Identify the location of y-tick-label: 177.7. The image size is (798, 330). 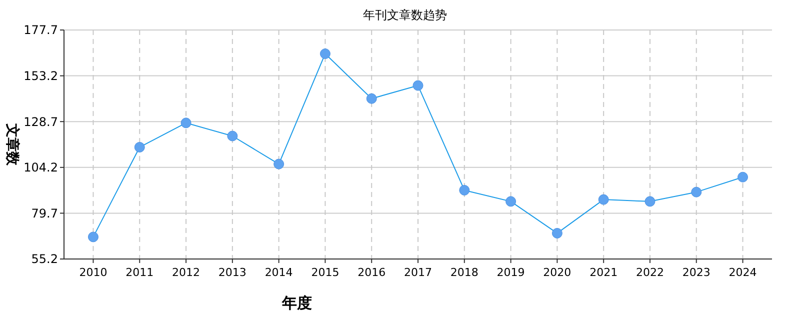
(41, 30).